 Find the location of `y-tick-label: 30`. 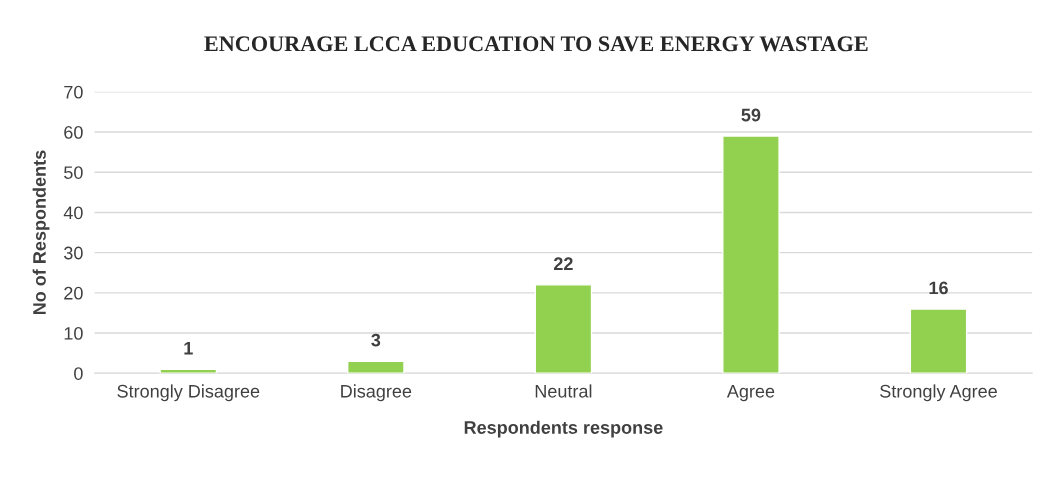

y-tick-label: 30 is located at coordinates (73, 253).